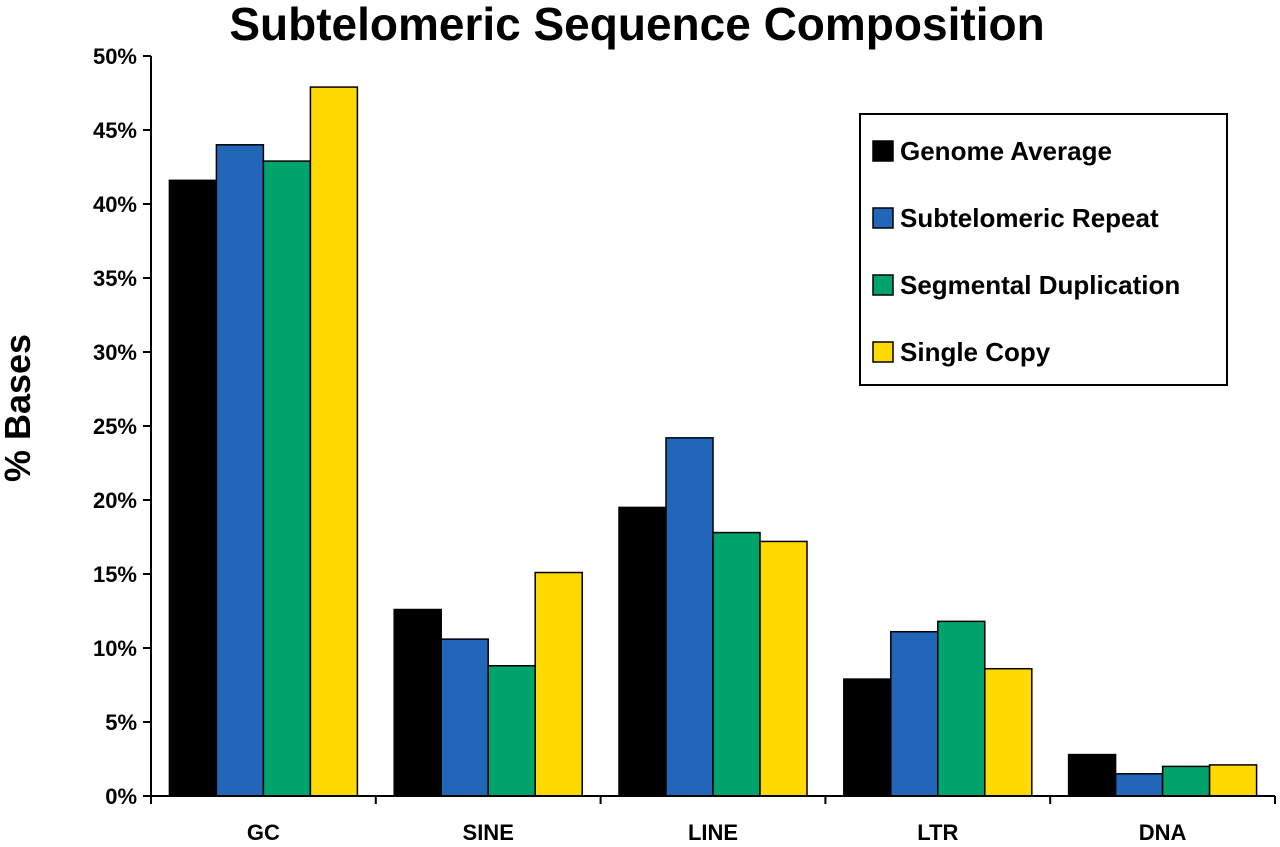  What do you see at coordinates (961, 708) in the screenshot?
I see `bar-ltr-segmental-duplication` at bounding box center [961, 708].